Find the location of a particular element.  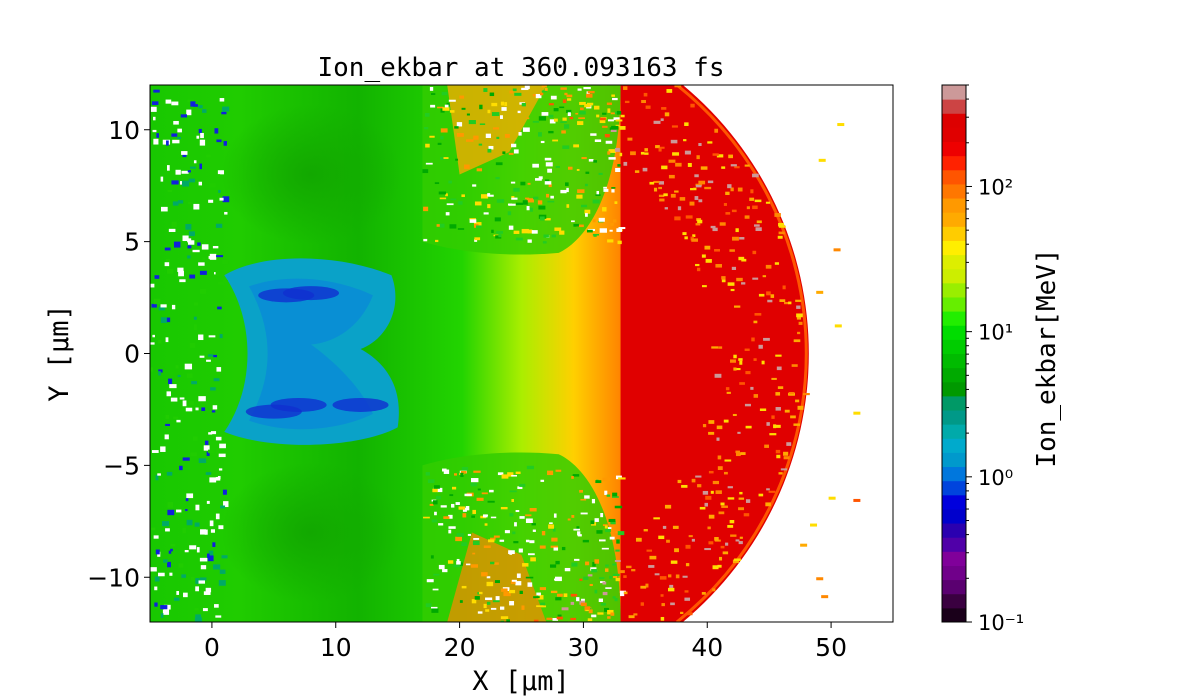

colorbar-tick-label: 10⁰ is located at coordinates (995, 478).